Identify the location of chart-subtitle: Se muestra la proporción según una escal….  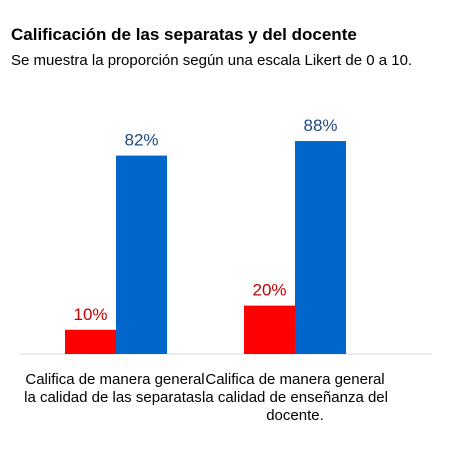
(212, 60).